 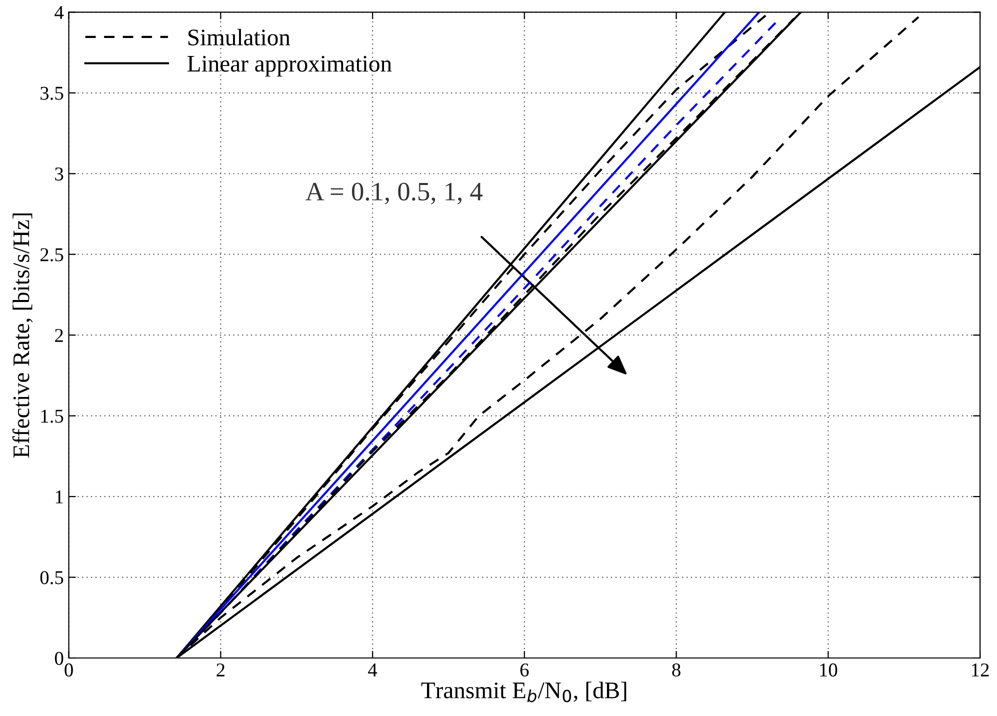 What do you see at coordinates (394, 193) in the screenshot?
I see `annotation: A = 0.1, 0.5, 1, 4` at bounding box center [394, 193].